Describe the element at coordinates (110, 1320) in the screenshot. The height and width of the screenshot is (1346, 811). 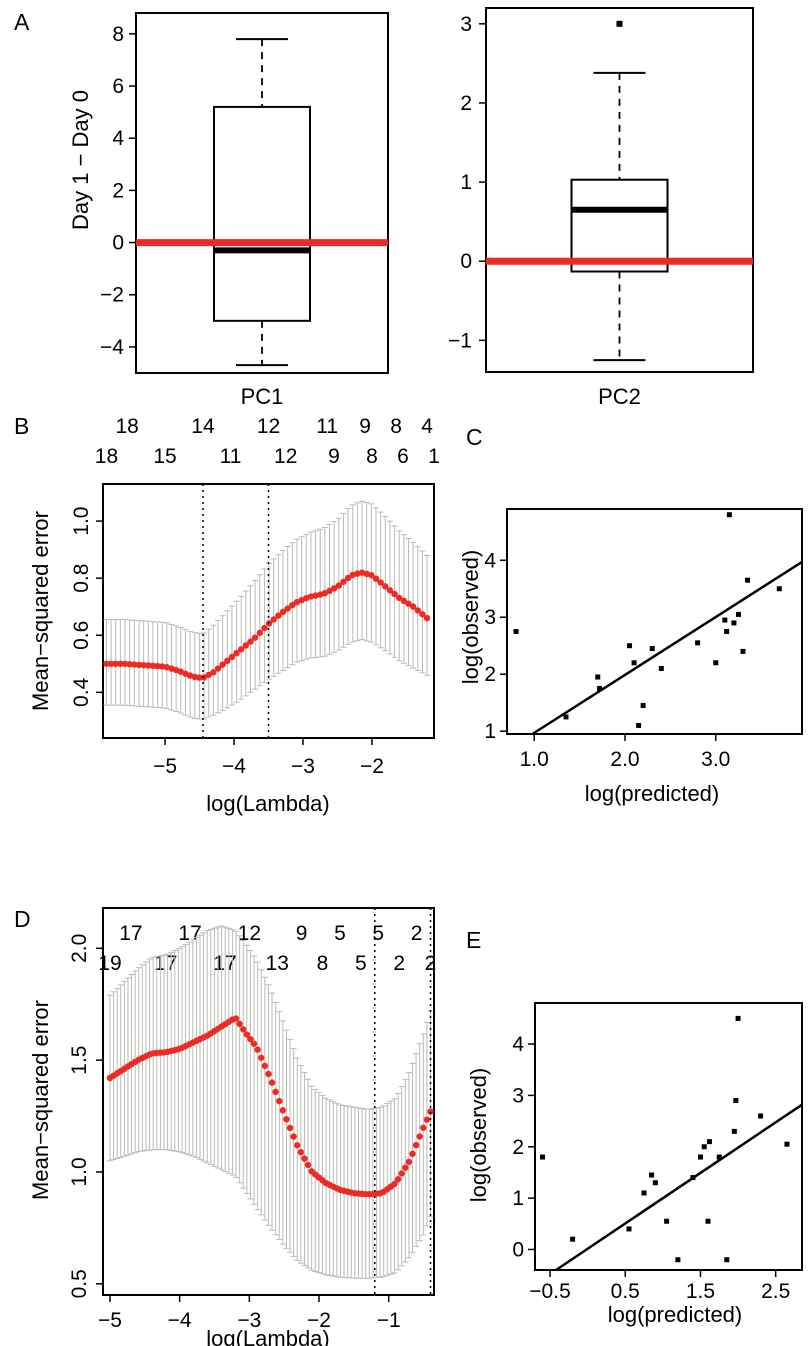
I see `x-tick-label: −5` at that location.